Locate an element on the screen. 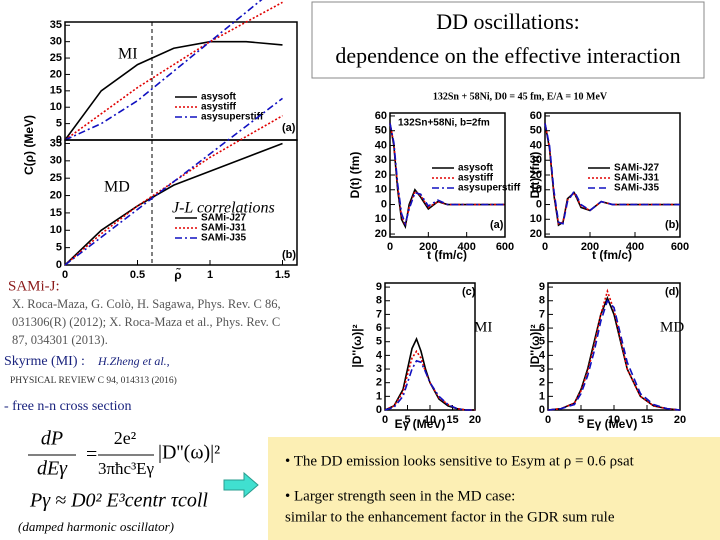 The width and height of the screenshot is (720, 540). y-axis-label: C(ρ) (MeV) is located at coordinates (29, 145).